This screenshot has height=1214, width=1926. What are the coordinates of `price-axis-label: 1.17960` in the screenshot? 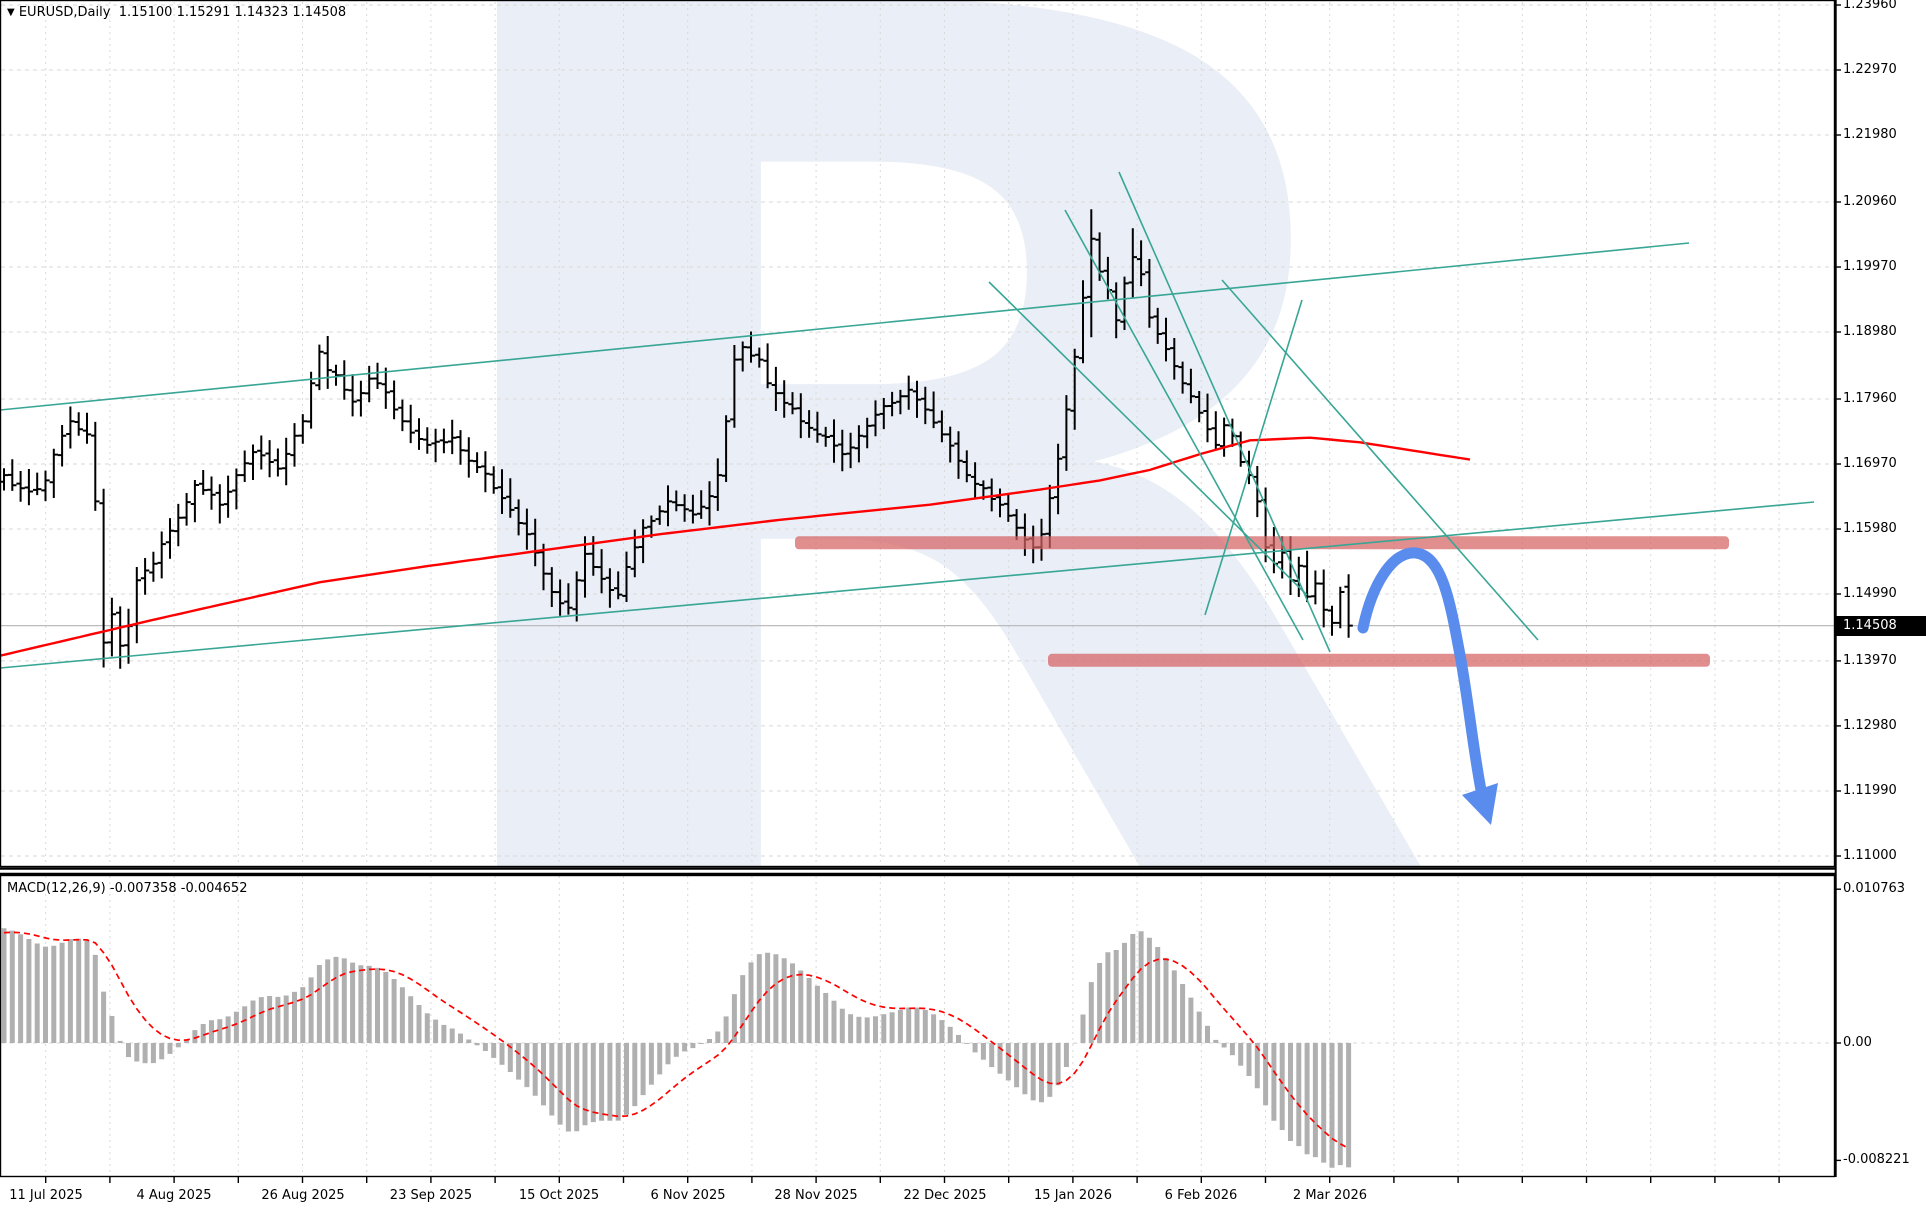 It's located at (1870, 398).